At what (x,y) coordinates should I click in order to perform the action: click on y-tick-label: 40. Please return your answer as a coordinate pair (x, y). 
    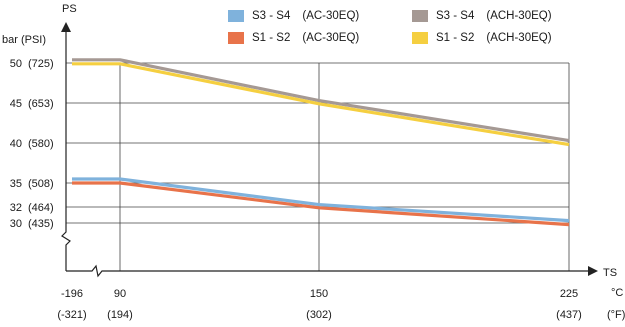
    Looking at the image, I should click on (16, 144).